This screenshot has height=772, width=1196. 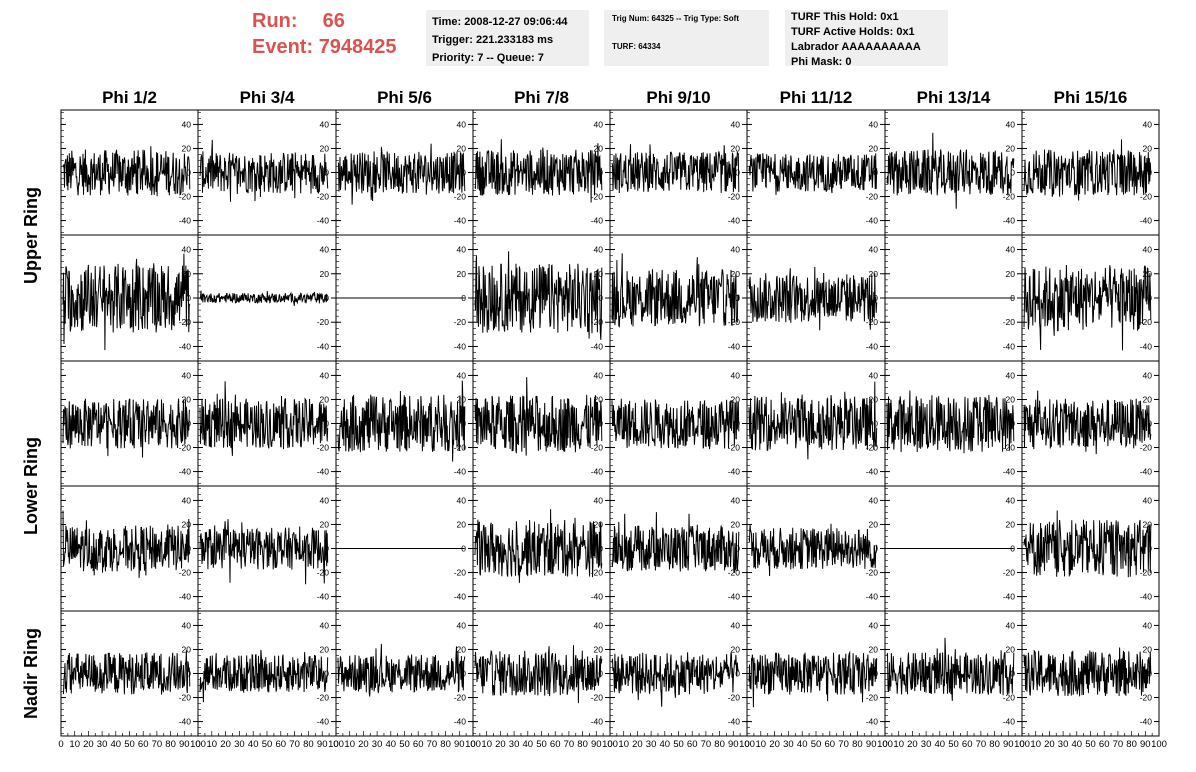 What do you see at coordinates (404, 97) in the screenshot?
I see `column-title: Phi 5/6` at bounding box center [404, 97].